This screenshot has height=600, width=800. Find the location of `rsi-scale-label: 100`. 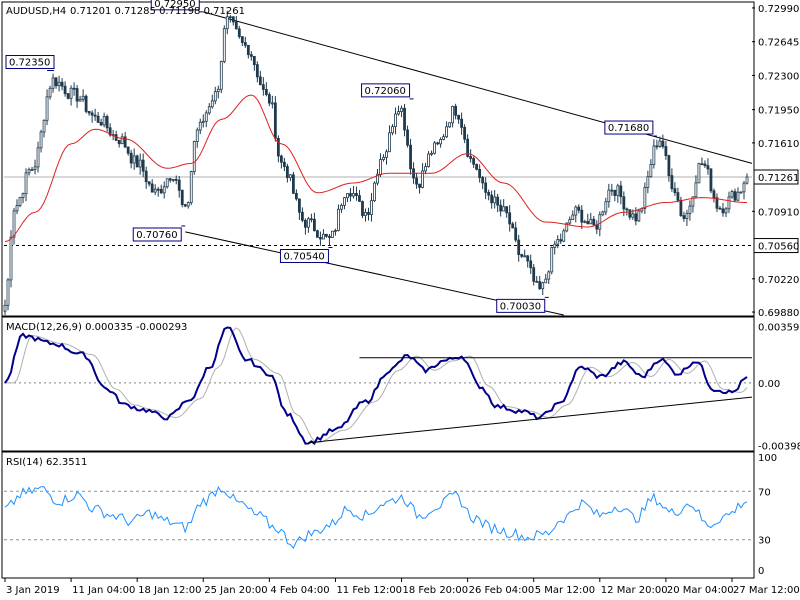

rsi-scale-label: 100 is located at coordinates (767, 458).